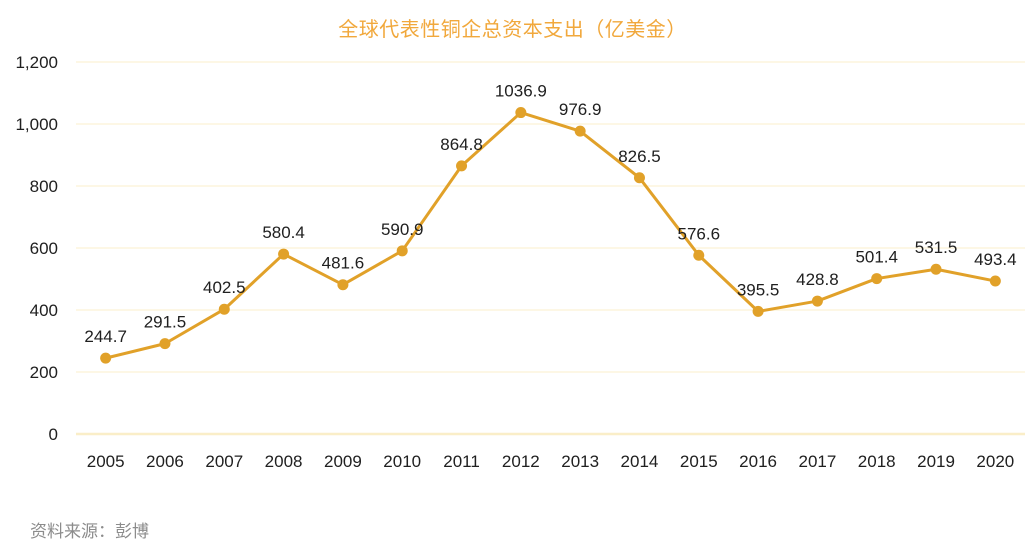  I want to click on data-point-label: 244.7, so click(105, 336).